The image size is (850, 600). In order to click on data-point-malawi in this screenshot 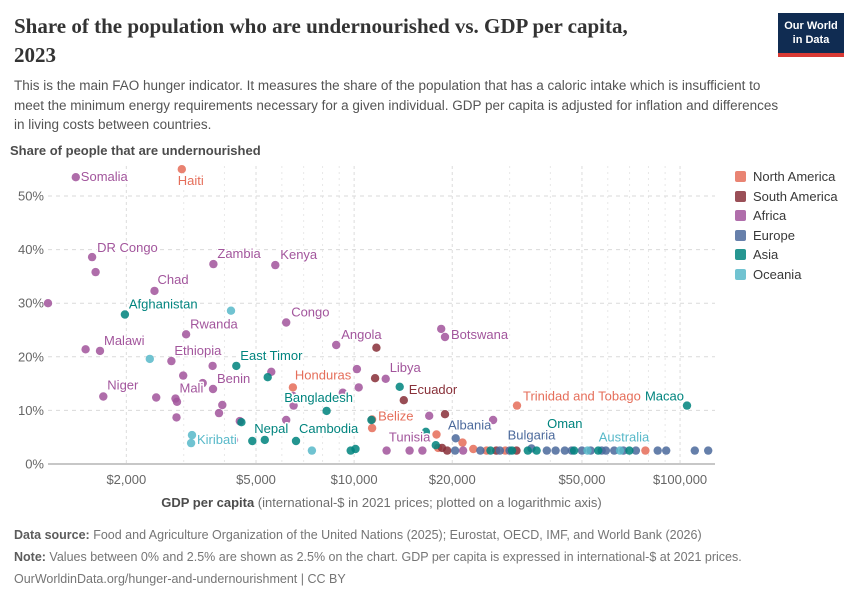, I will do `click(100, 351)`.